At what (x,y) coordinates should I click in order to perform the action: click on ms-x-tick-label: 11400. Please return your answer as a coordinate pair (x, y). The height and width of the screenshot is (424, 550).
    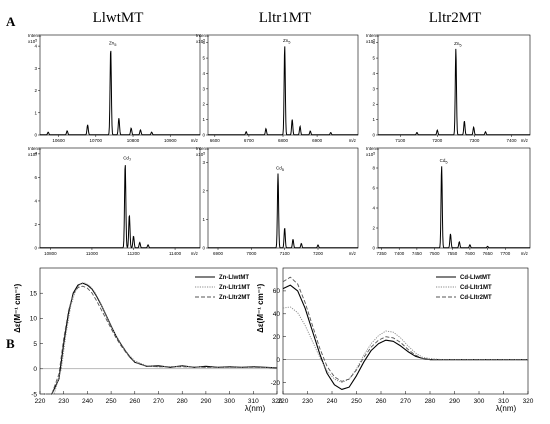
    Looking at the image, I should click on (175, 253).